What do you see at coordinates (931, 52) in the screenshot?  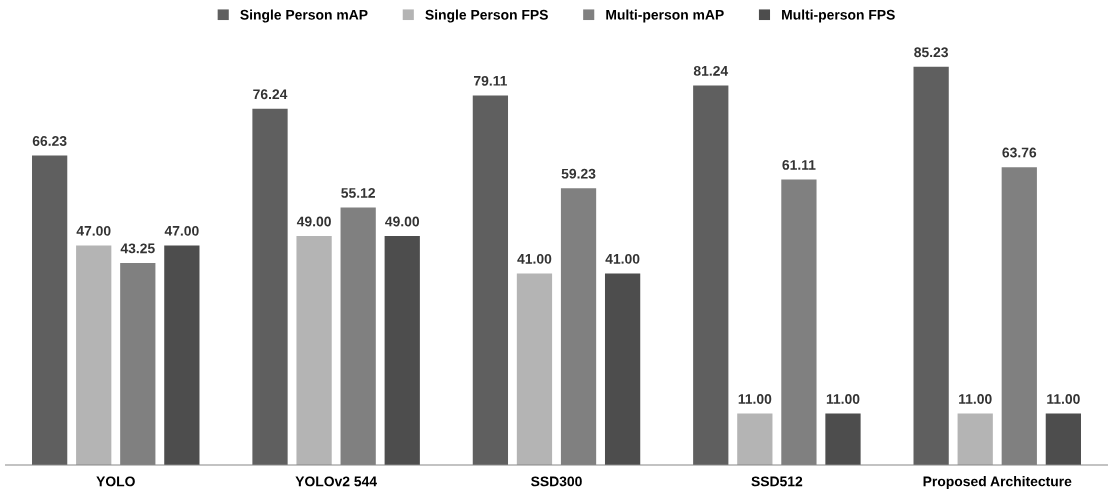 I see `data-label: 85.23` at bounding box center [931, 52].